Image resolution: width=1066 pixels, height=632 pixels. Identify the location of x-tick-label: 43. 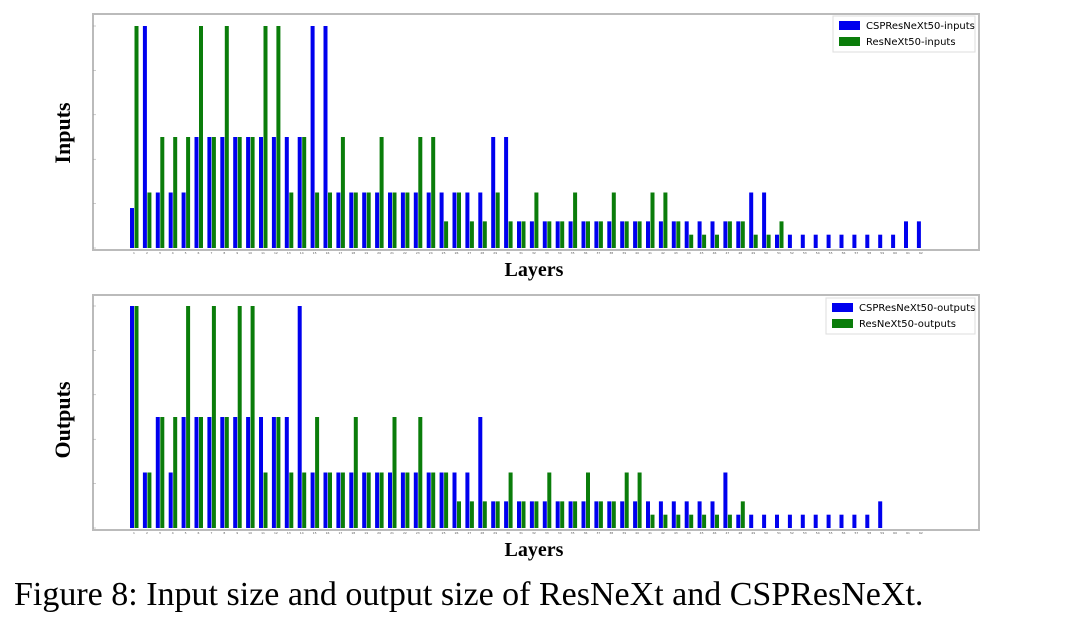
(676, 533).